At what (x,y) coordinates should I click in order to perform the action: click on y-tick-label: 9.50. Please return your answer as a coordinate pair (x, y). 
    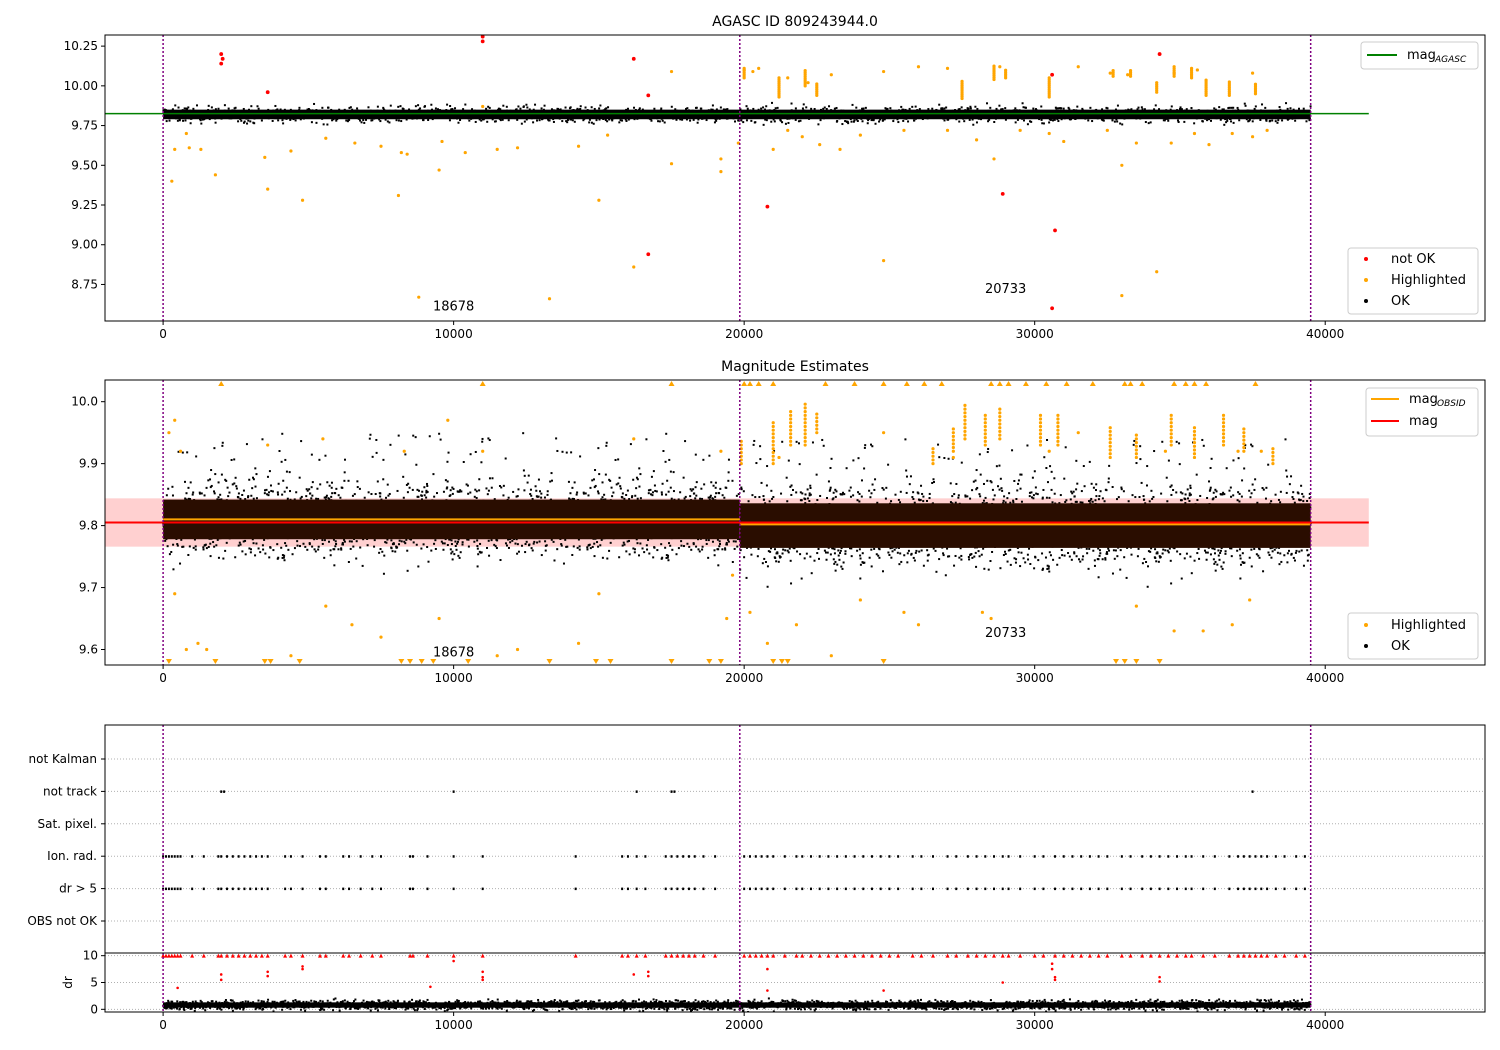
    Looking at the image, I should click on (84, 165).